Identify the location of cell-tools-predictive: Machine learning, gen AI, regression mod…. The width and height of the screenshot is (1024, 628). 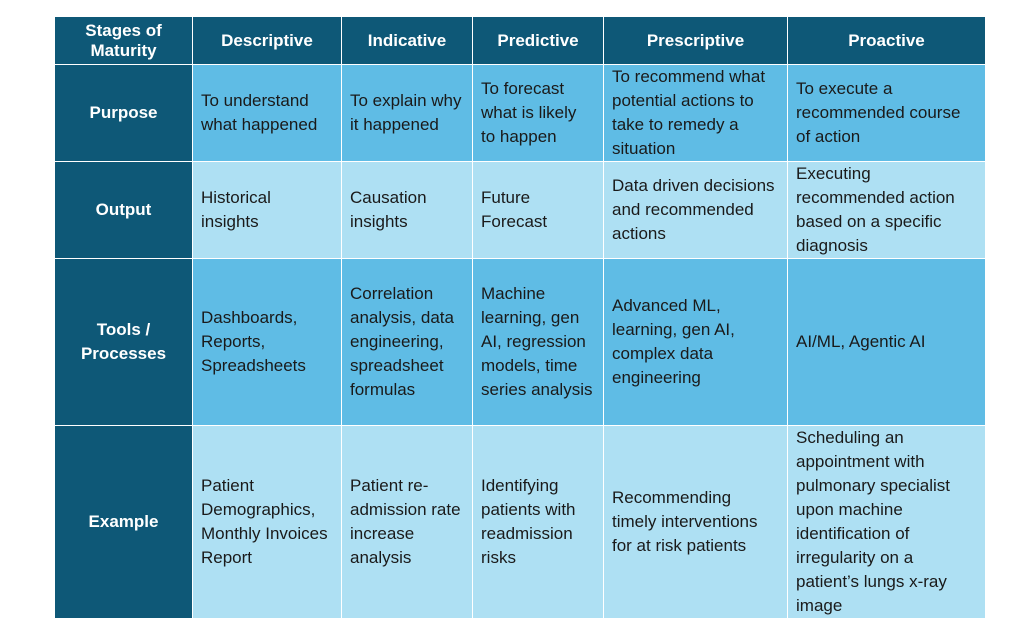
(538, 342).